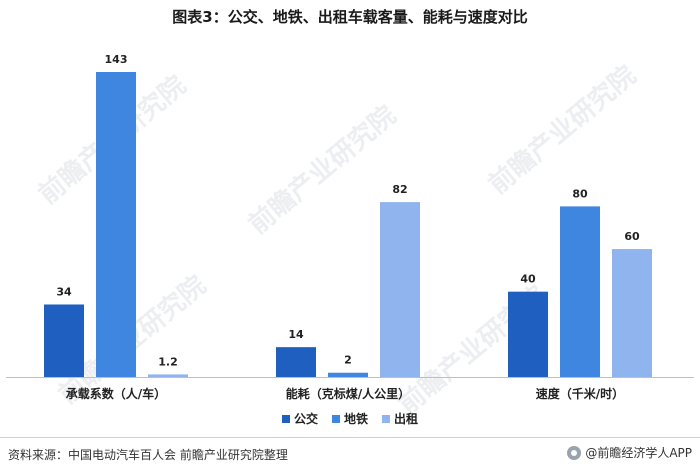  I want to click on legend-item-subway: 地铁, so click(349, 418).